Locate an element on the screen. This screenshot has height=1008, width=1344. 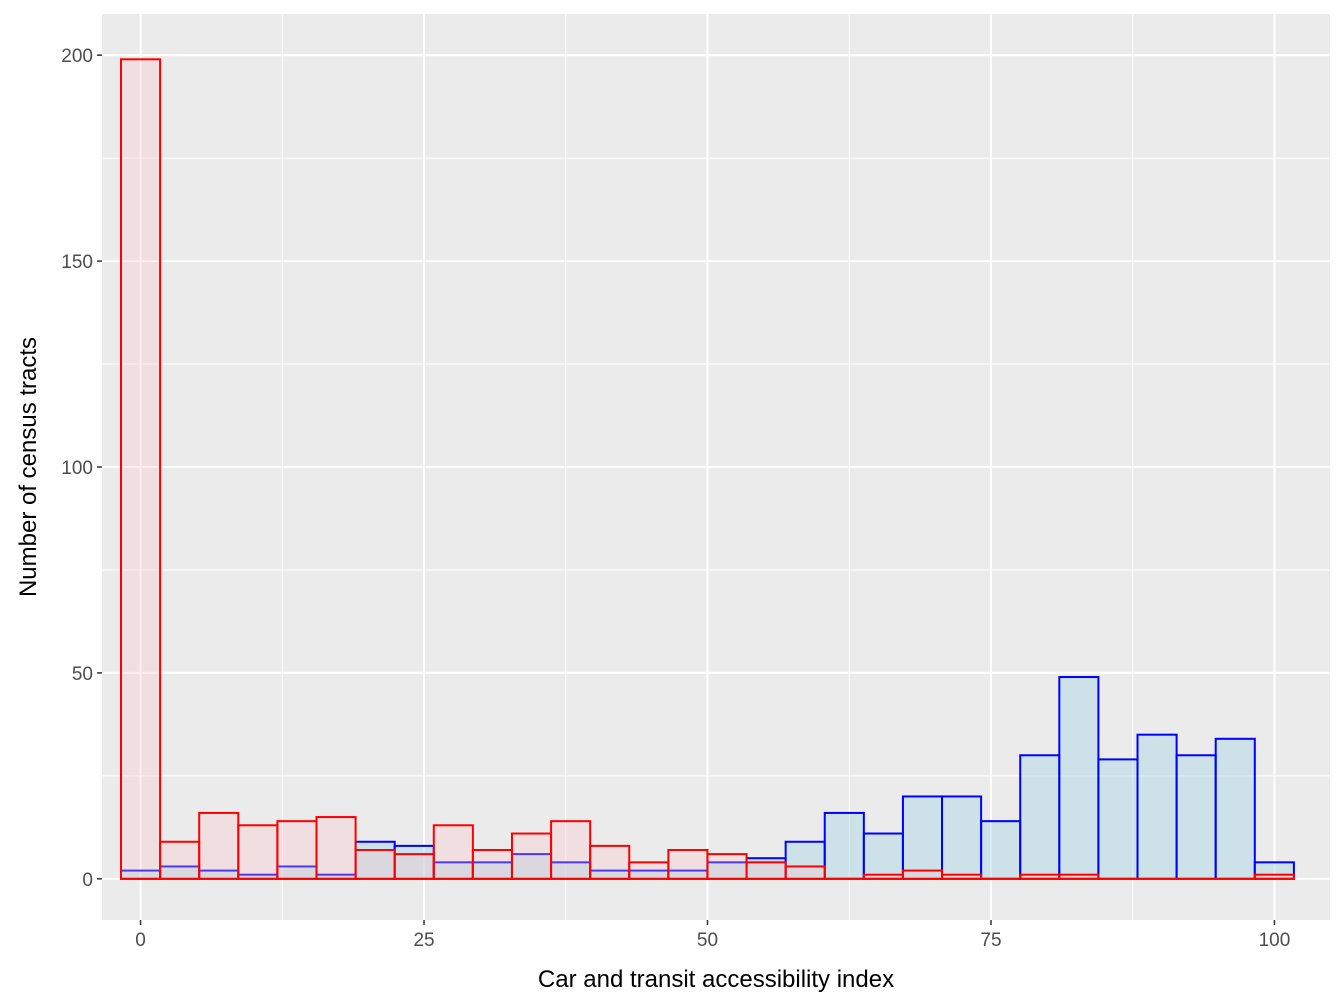
x-tick-label: 0 is located at coordinates (140, 940).